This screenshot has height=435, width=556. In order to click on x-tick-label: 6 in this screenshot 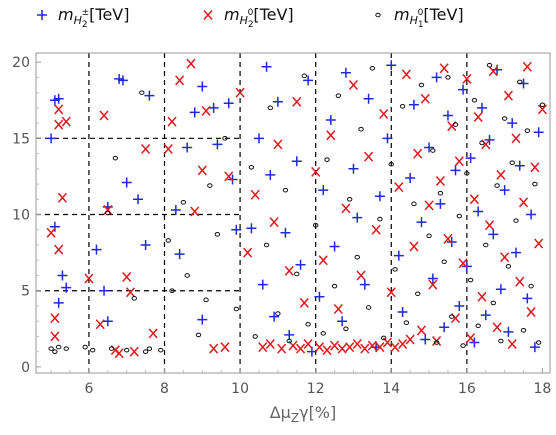, I will do `click(88, 389)`.